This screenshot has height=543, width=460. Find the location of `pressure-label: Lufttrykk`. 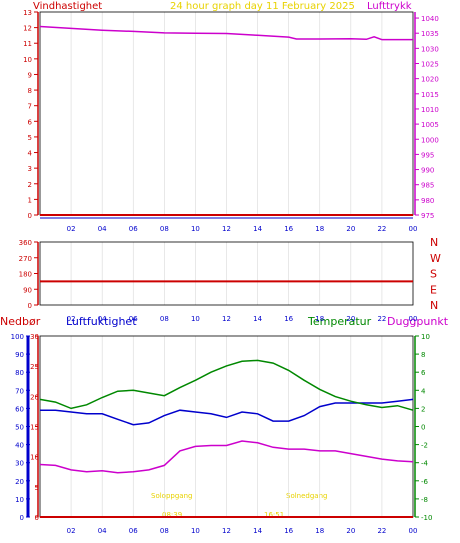

pressure-label: Lufttrykk is located at coordinates (389, 6).